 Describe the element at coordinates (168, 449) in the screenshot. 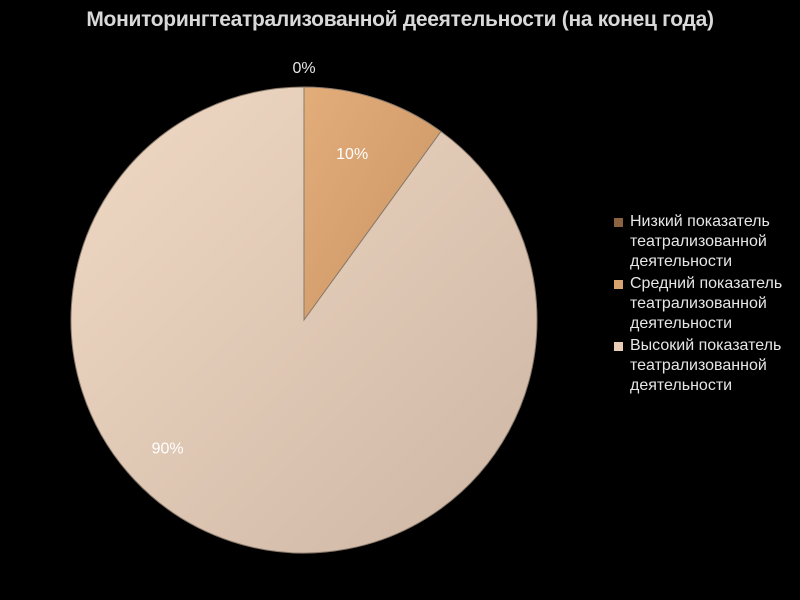

I see `data-label-high: 90%` at that location.